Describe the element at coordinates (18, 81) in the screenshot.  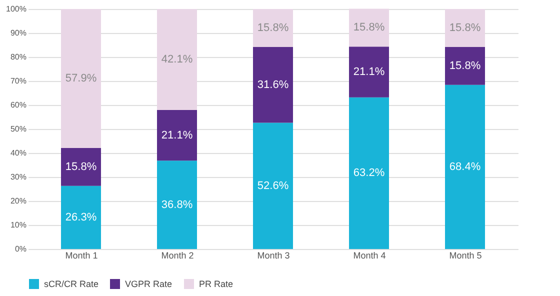
I see `y-tick-label: 70%` at that location.